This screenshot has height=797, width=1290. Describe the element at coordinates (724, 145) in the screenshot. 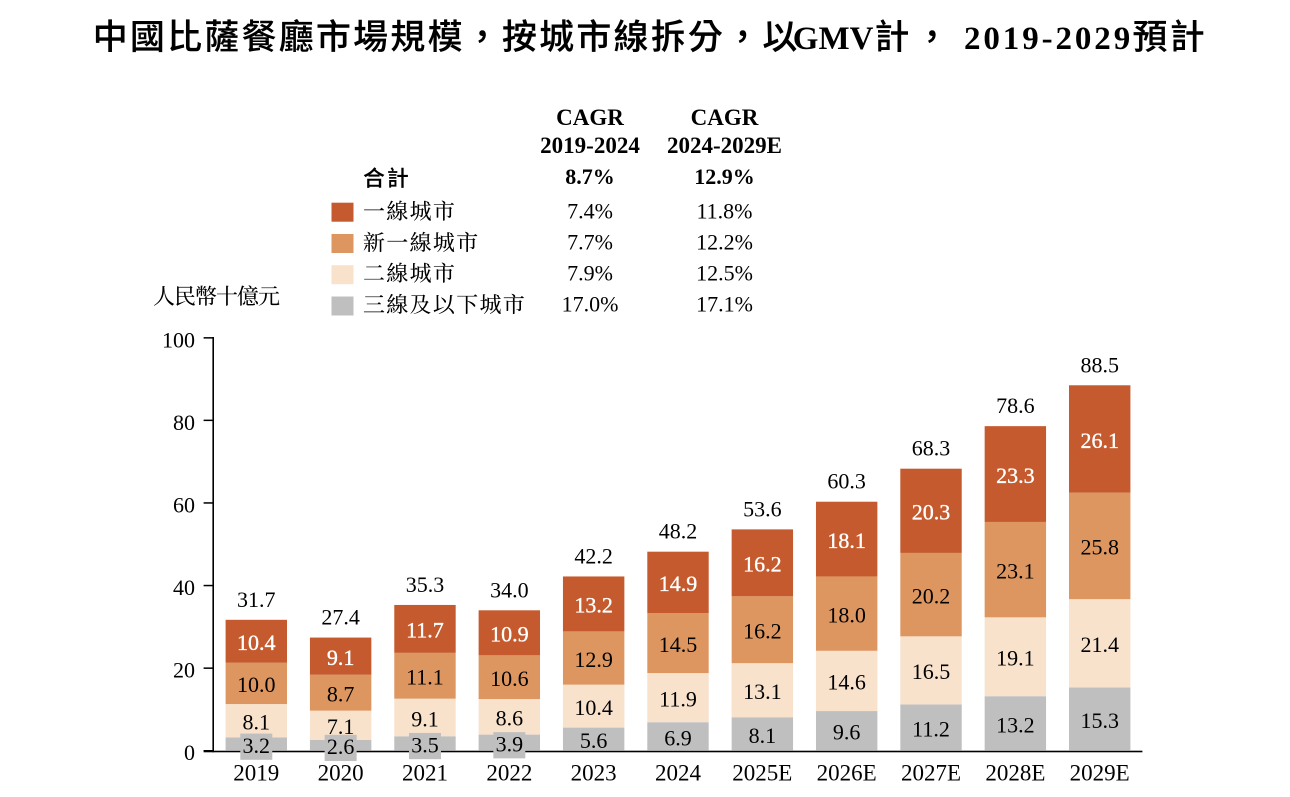

I see `svg-text: 2024-2029E` at that location.